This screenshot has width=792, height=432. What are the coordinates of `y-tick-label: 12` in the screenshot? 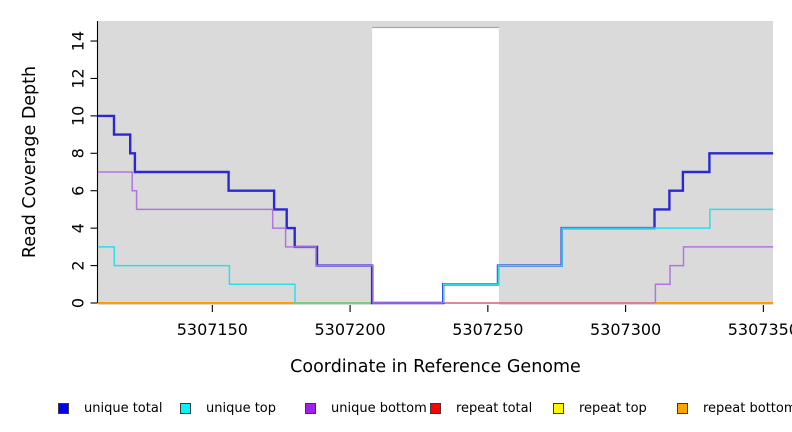 It's located at (78, 78).